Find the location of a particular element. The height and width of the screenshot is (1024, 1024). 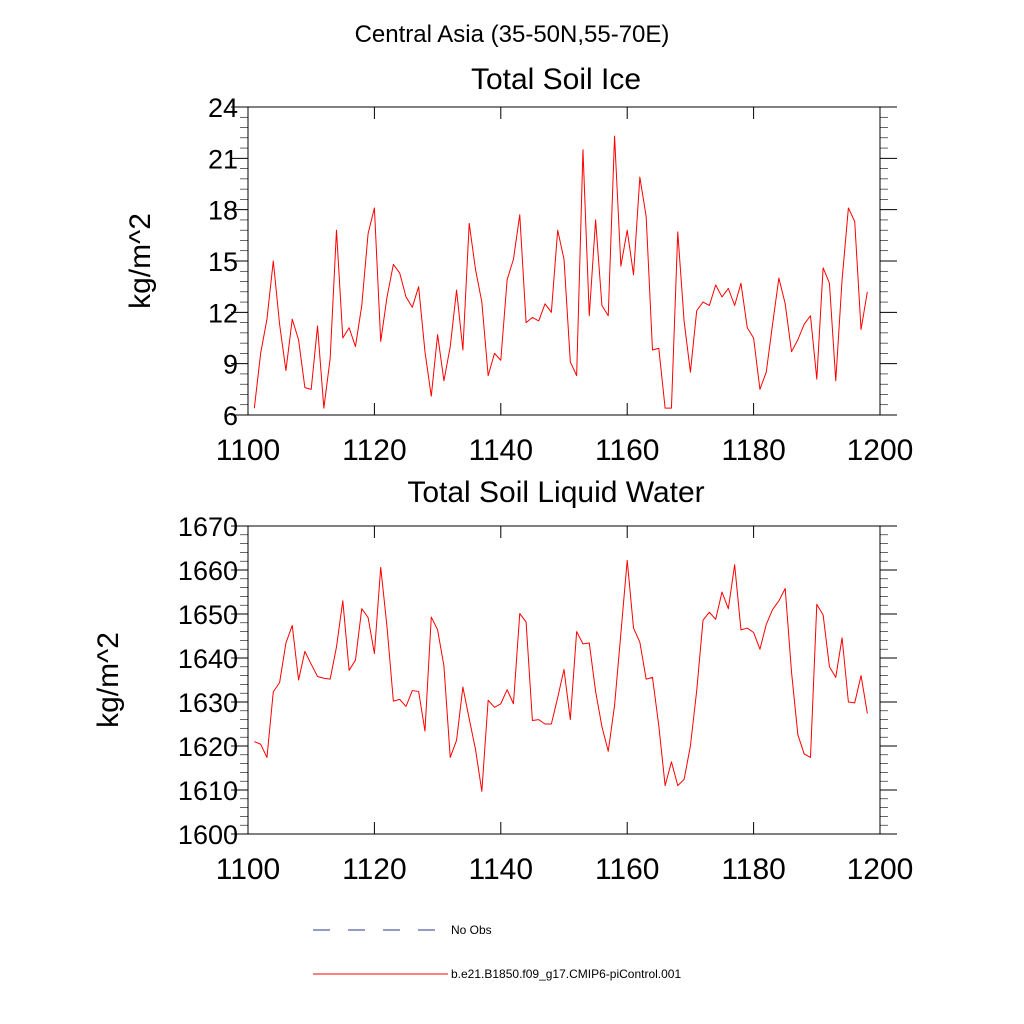

y-tick-label: 6 is located at coordinates (230, 416).